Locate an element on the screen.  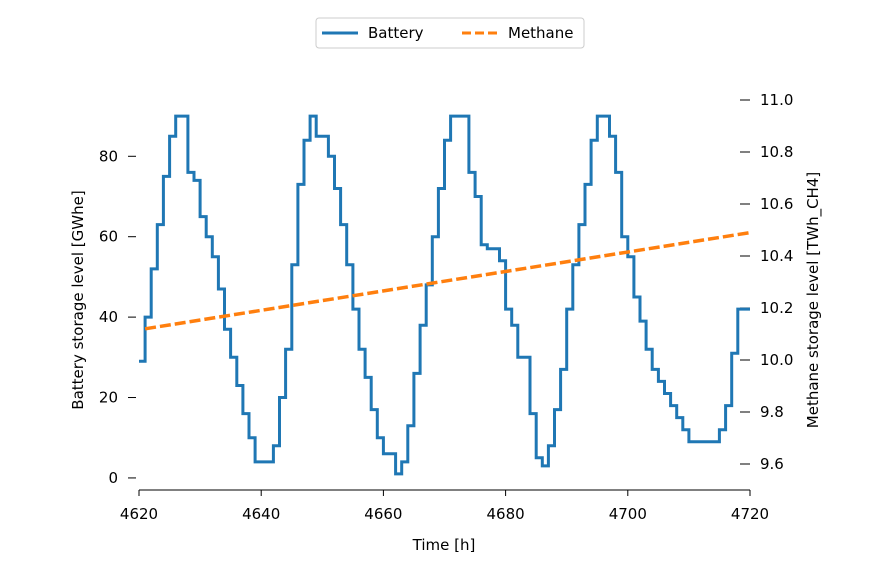
y-left-tick-label: 60 is located at coordinates (108, 237).